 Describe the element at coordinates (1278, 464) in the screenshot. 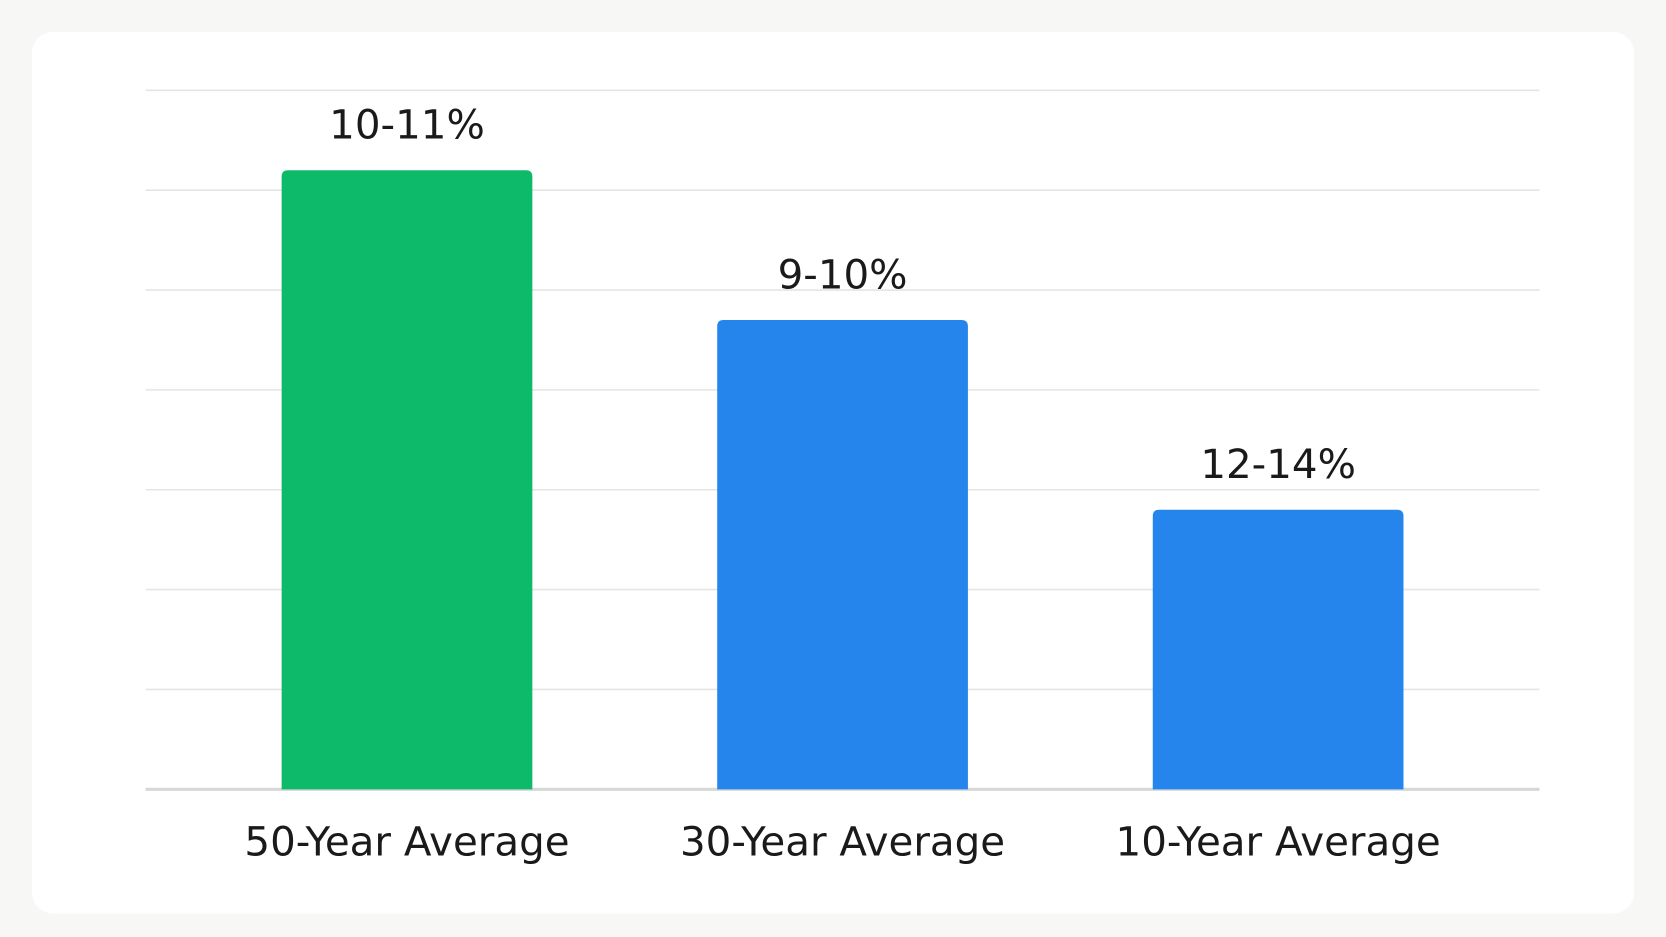

I see `bar-annotation: 12-14%` at that location.